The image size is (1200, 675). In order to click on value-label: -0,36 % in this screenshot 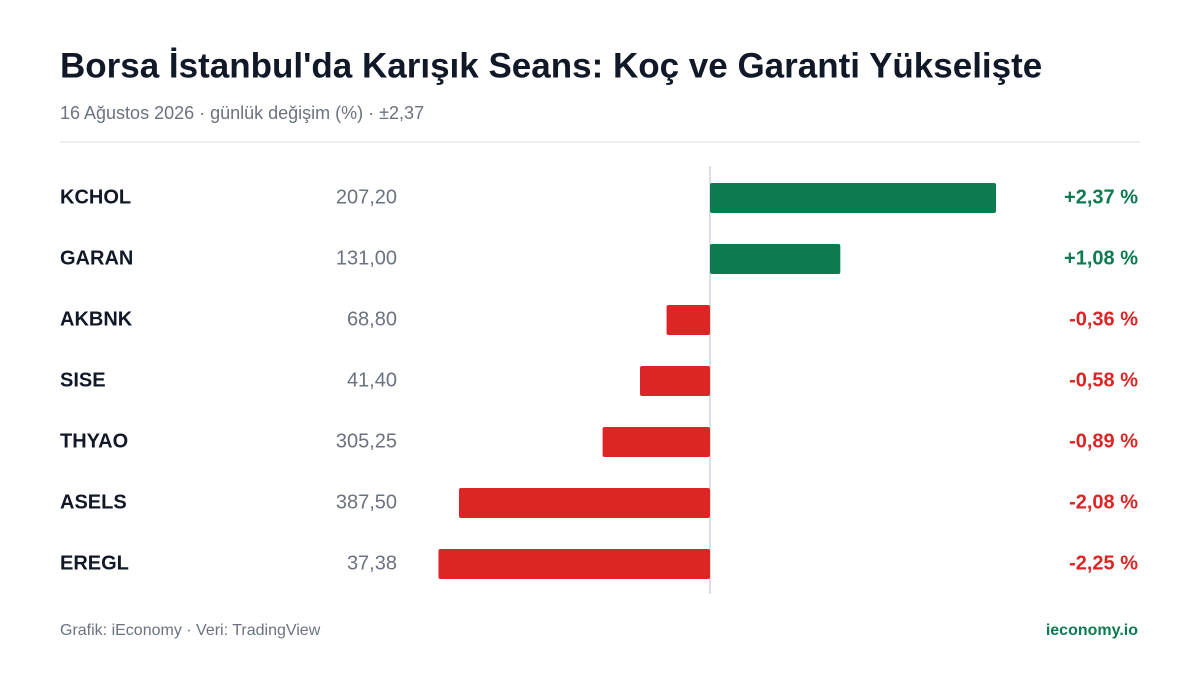, I will do `click(1103, 319)`.